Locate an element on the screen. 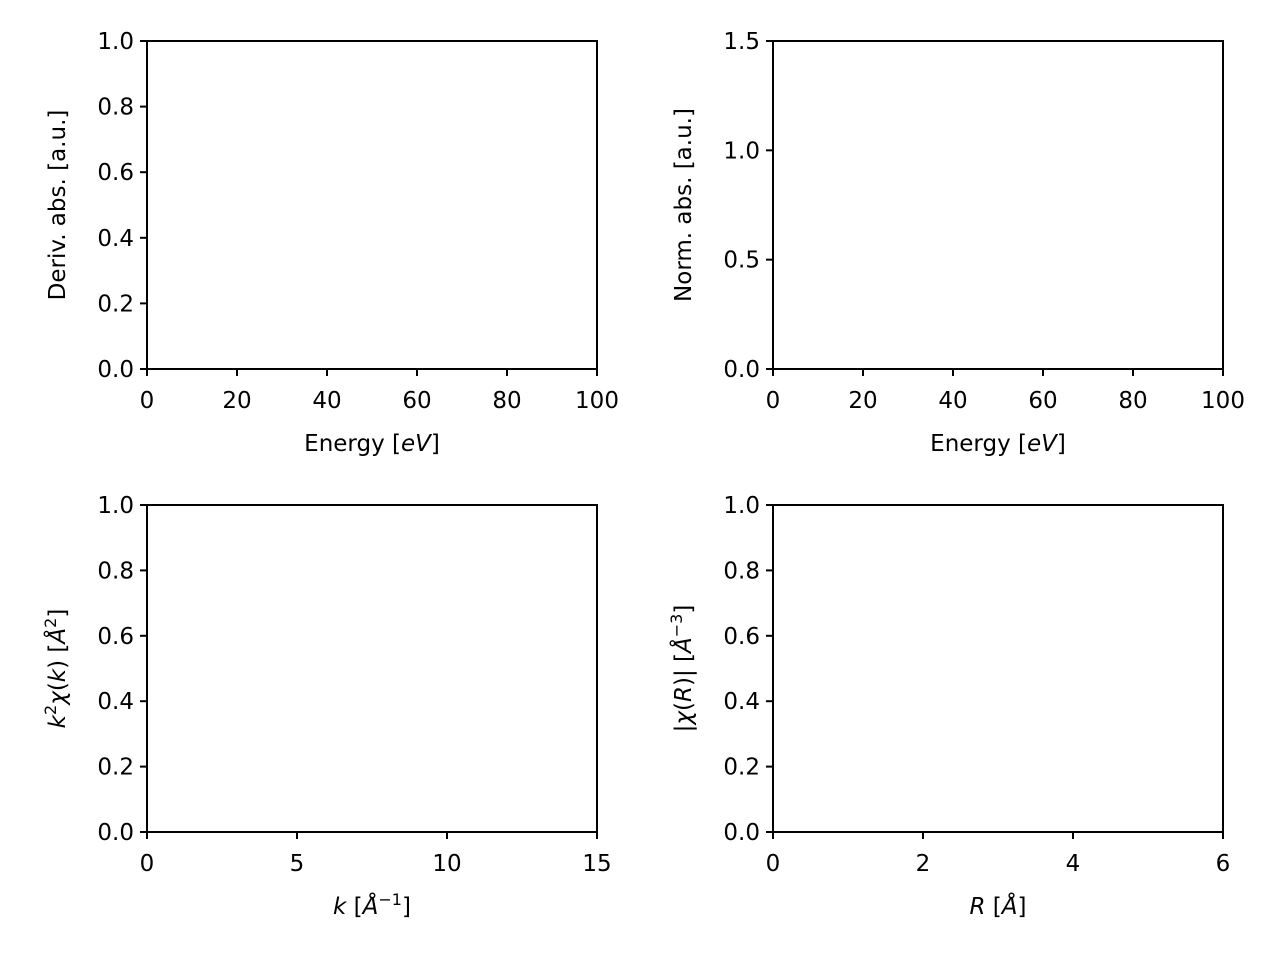  label-part: )| [ is located at coordinates (684, 669).